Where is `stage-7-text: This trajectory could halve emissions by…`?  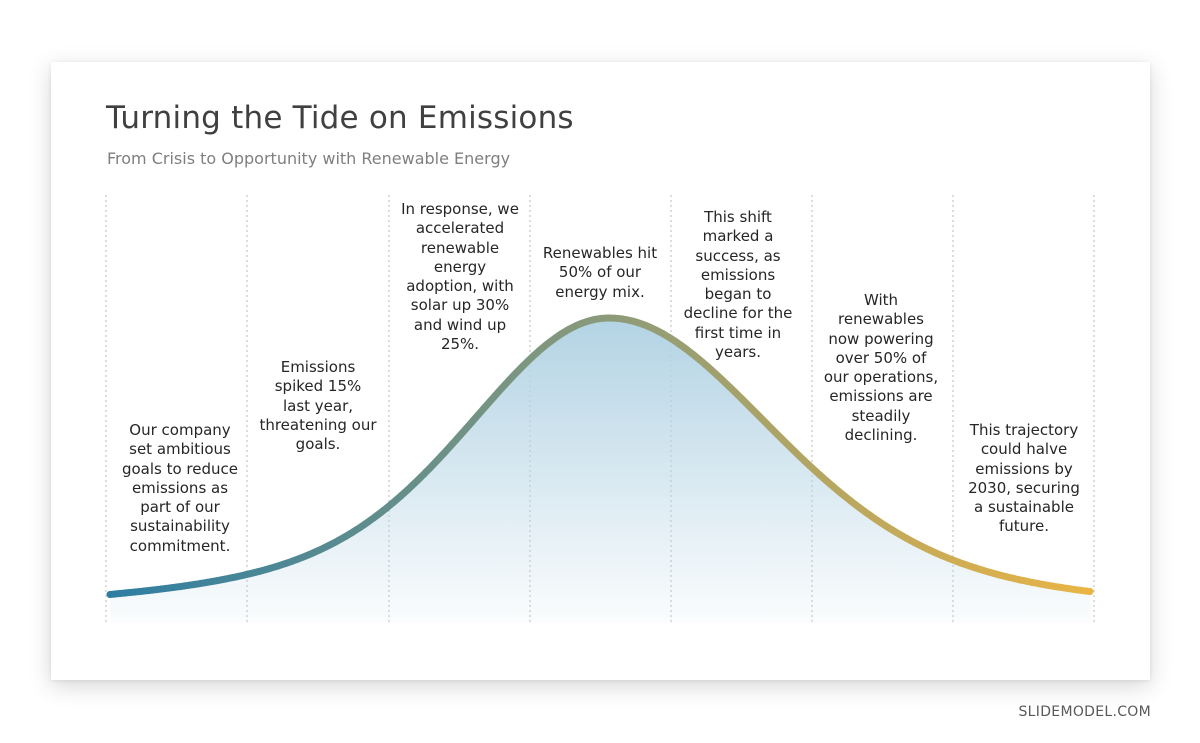 stage-7-text: This trajectory could halve emissions by… is located at coordinates (1024, 478).